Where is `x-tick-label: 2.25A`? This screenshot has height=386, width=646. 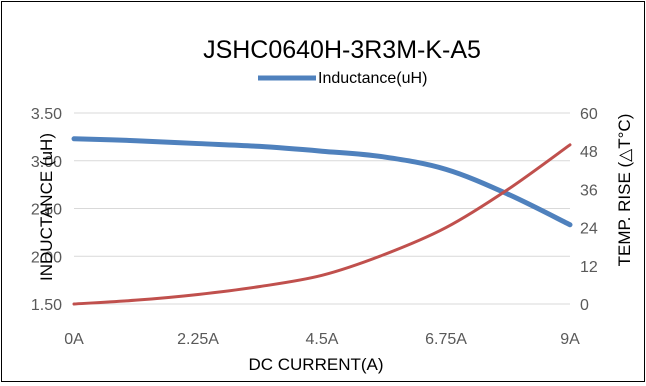
x-tick-label: 2.25A is located at coordinates (198, 339).